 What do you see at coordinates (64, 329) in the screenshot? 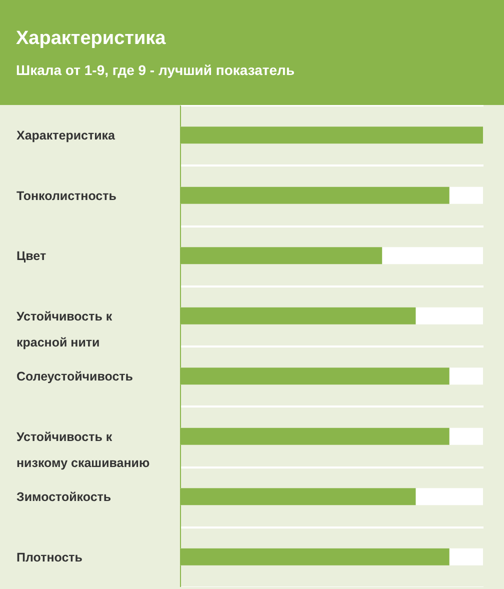
I see `y-tick-label: Устойчивость к красной нити` at bounding box center [64, 329].